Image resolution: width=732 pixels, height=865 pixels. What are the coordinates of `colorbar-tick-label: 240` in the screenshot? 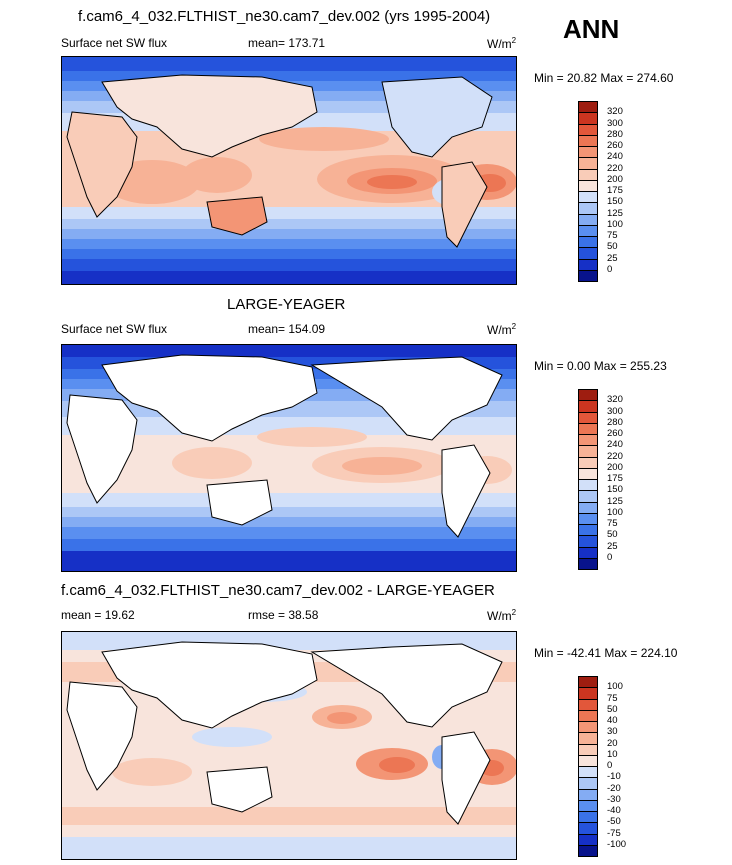 It's located at (615, 445).